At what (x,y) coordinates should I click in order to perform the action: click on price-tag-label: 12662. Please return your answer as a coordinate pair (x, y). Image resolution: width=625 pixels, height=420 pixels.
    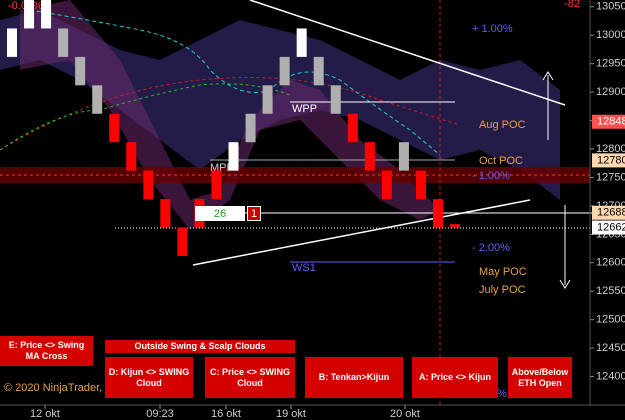
    Looking at the image, I should click on (611, 227).